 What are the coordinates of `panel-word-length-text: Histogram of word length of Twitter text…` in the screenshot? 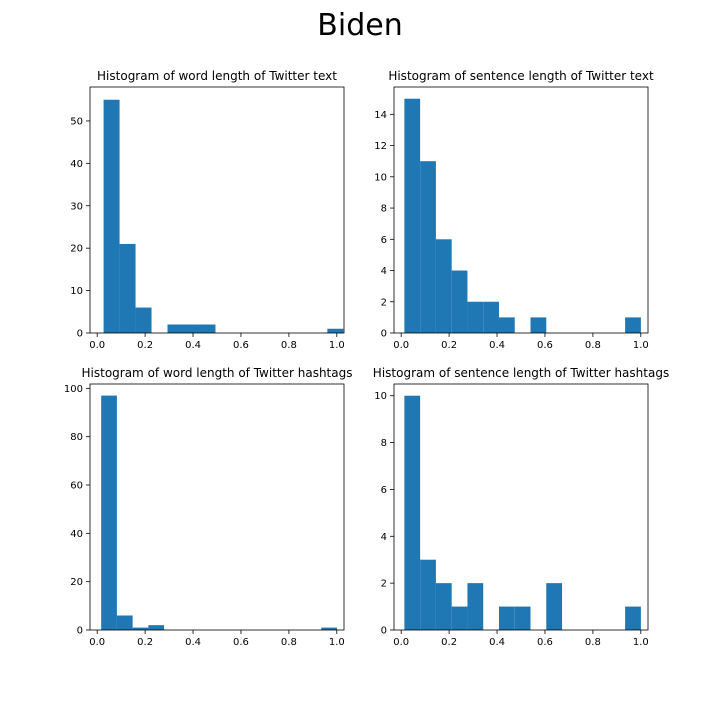 It's located at (207, 210).